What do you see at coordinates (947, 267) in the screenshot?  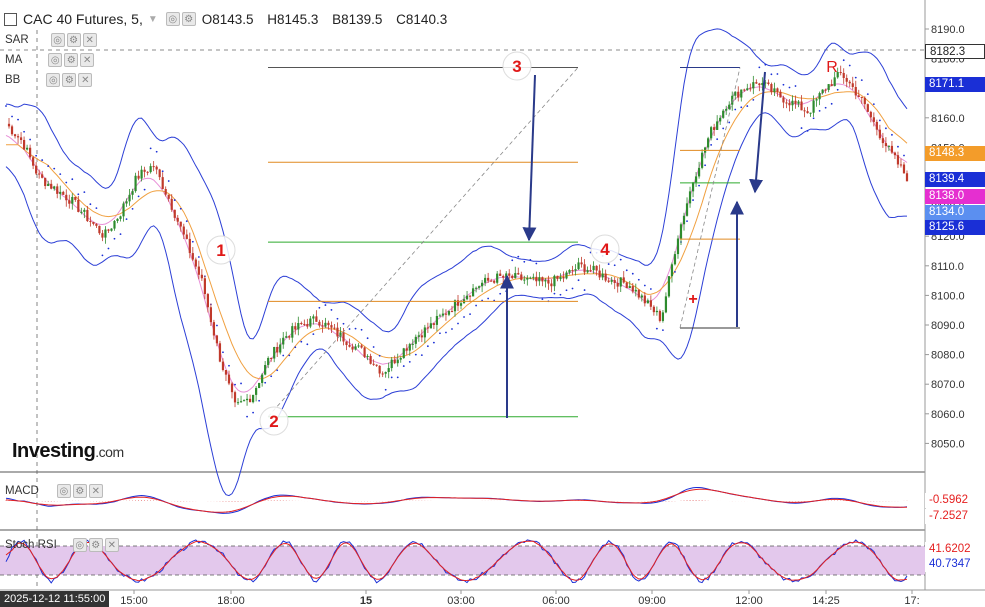 I see `price-tick-label: 8110.0` at bounding box center [947, 267].